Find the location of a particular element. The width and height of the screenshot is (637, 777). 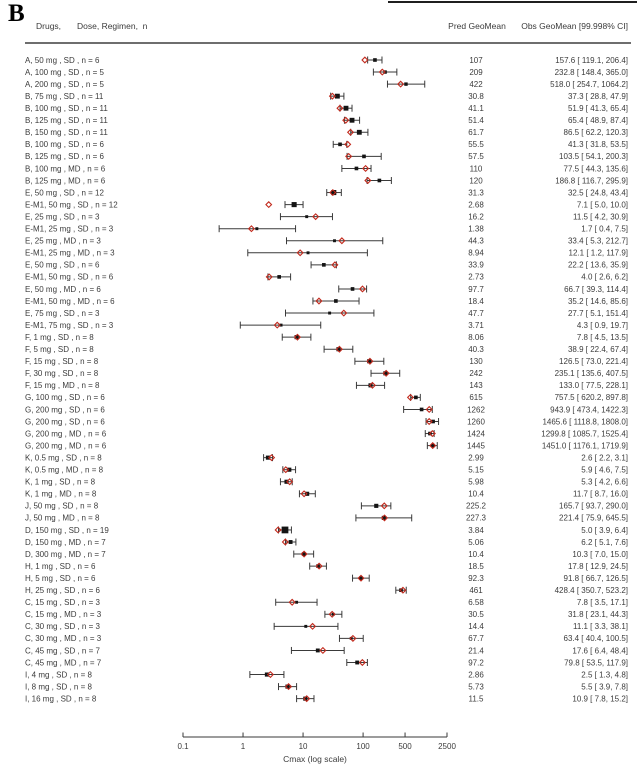

row-label: B, 150 mg , SD , n = 11 is located at coordinates (66, 132).